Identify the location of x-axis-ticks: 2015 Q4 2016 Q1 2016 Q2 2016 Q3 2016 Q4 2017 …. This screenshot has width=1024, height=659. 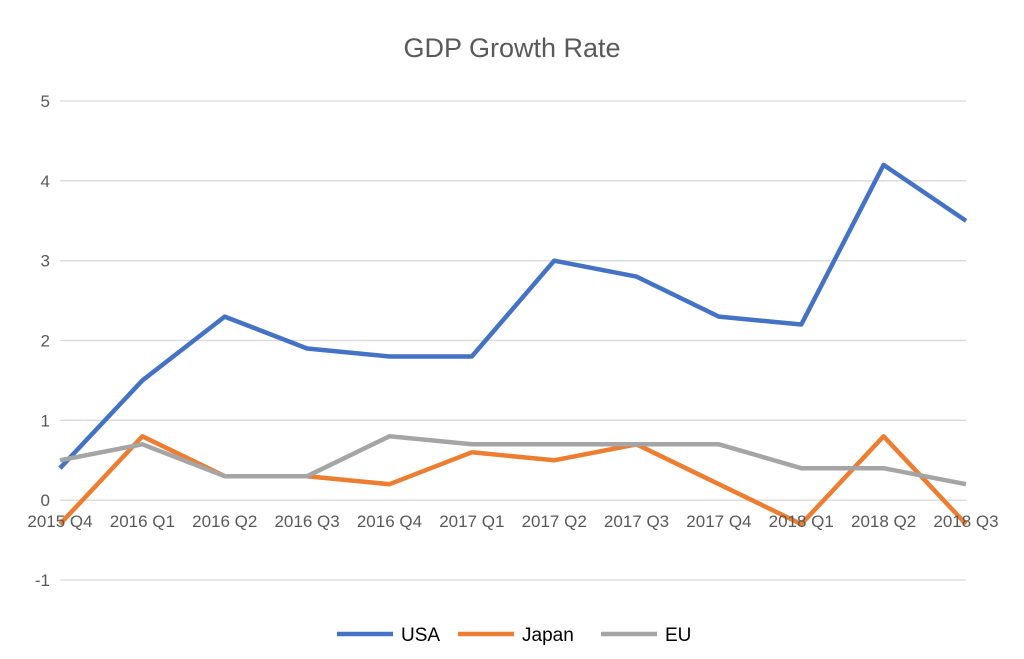
(512, 521).